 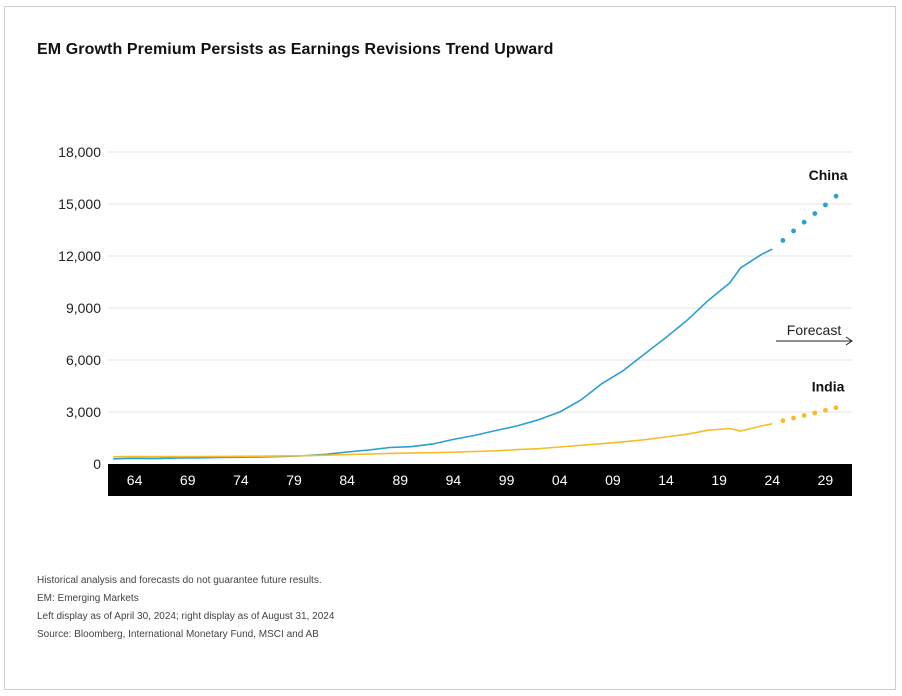 What do you see at coordinates (79, 204) in the screenshot?
I see `y-tick-label: 15,000` at bounding box center [79, 204].